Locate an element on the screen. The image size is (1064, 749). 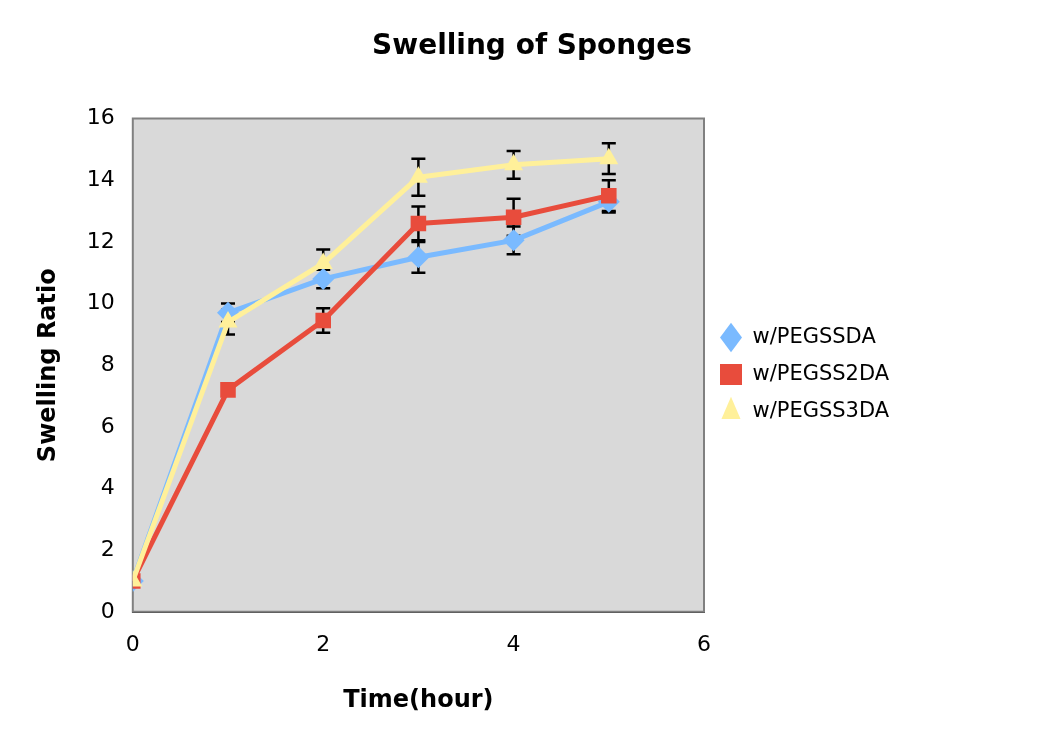
x-tick-label: 4 is located at coordinates (513, 643).